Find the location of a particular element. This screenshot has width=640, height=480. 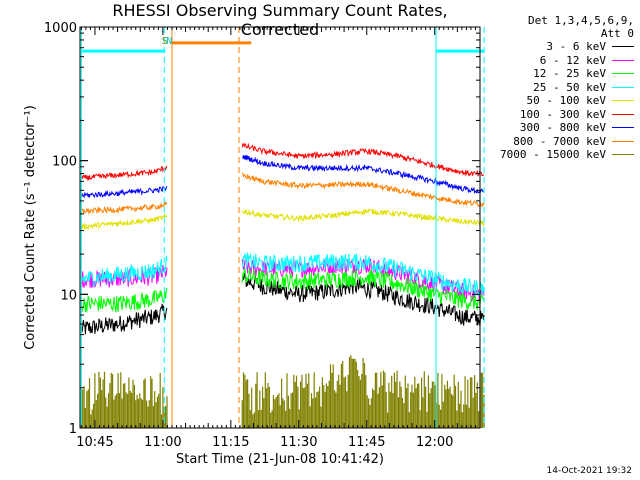

annotation-n: N is located at coordinates (169, 41).